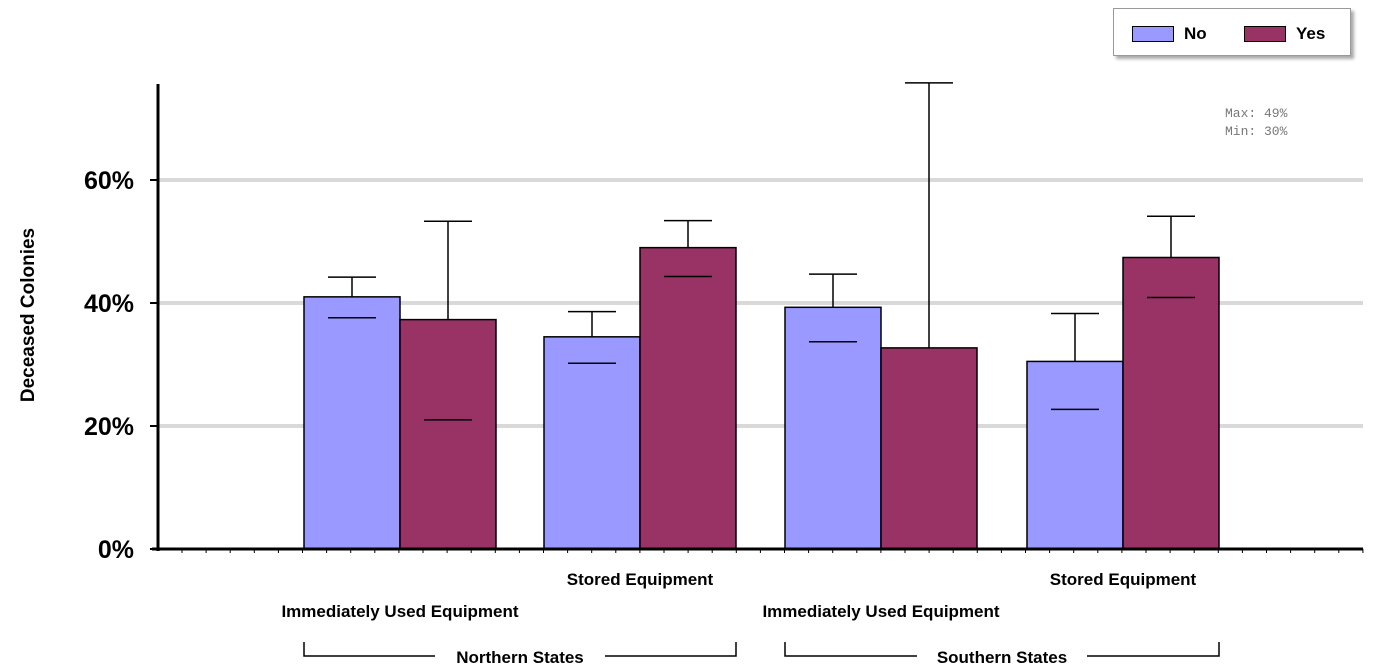 This screenshot has width=1373, height=668. What do you see at coordinates (121, 365) in the screenshot?
I see `y-ticks: 0% 20% 40% 60%` at bounding box center [121, 365].